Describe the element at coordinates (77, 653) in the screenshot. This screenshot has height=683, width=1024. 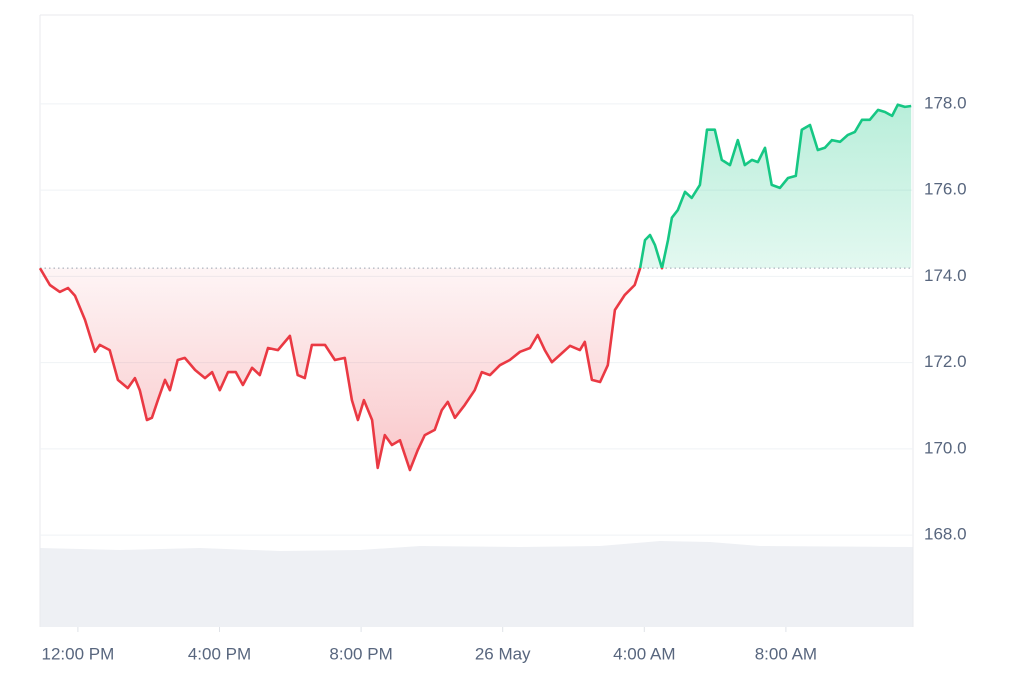
I see `x-tick-label: 12:00 PM` at that location.